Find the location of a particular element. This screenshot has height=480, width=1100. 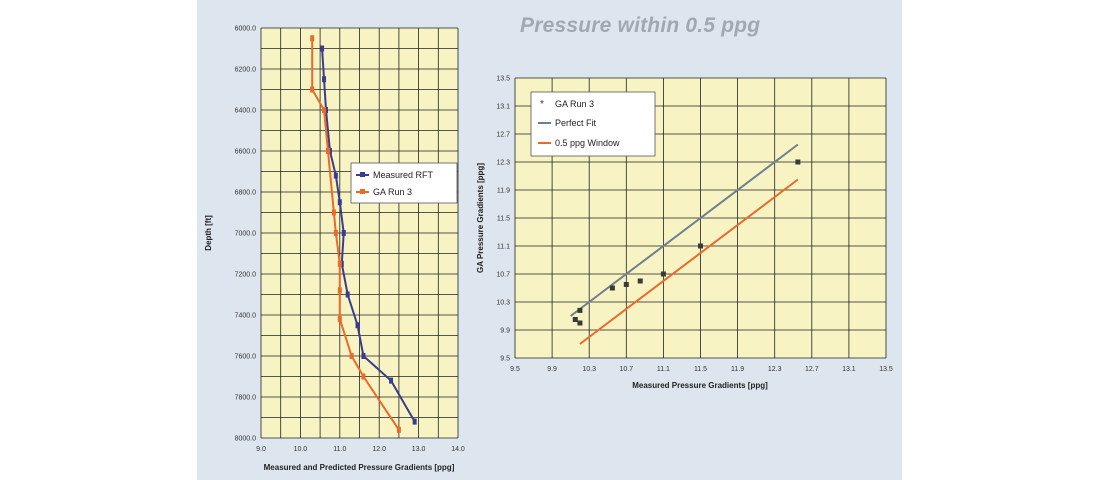

right-x-tick-label: 11.9 is located at coordinates (737, 369).